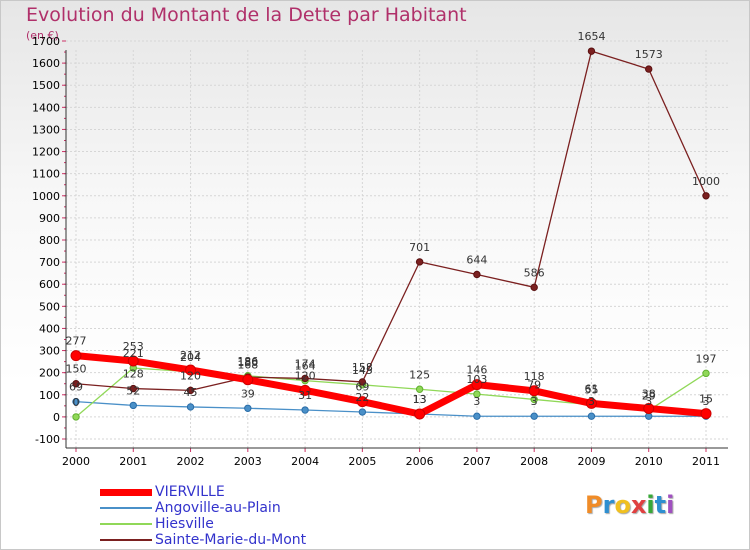 The width and height of the screenshot is (750, 550). I want to click on logo-letter: r, so click(608, 505).